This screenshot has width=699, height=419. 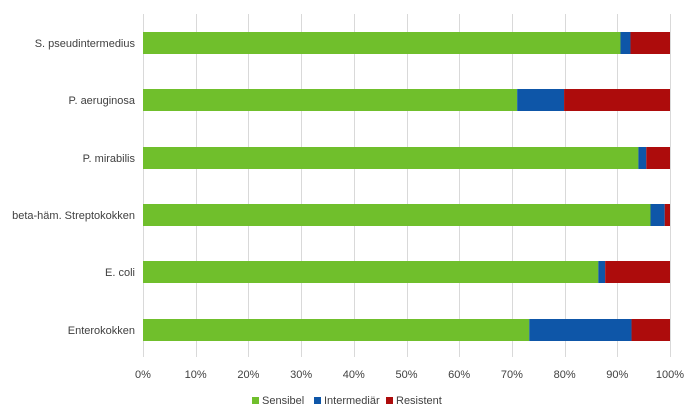 I want to click on x-tick-label: 30%, so click(x=301, y=375).